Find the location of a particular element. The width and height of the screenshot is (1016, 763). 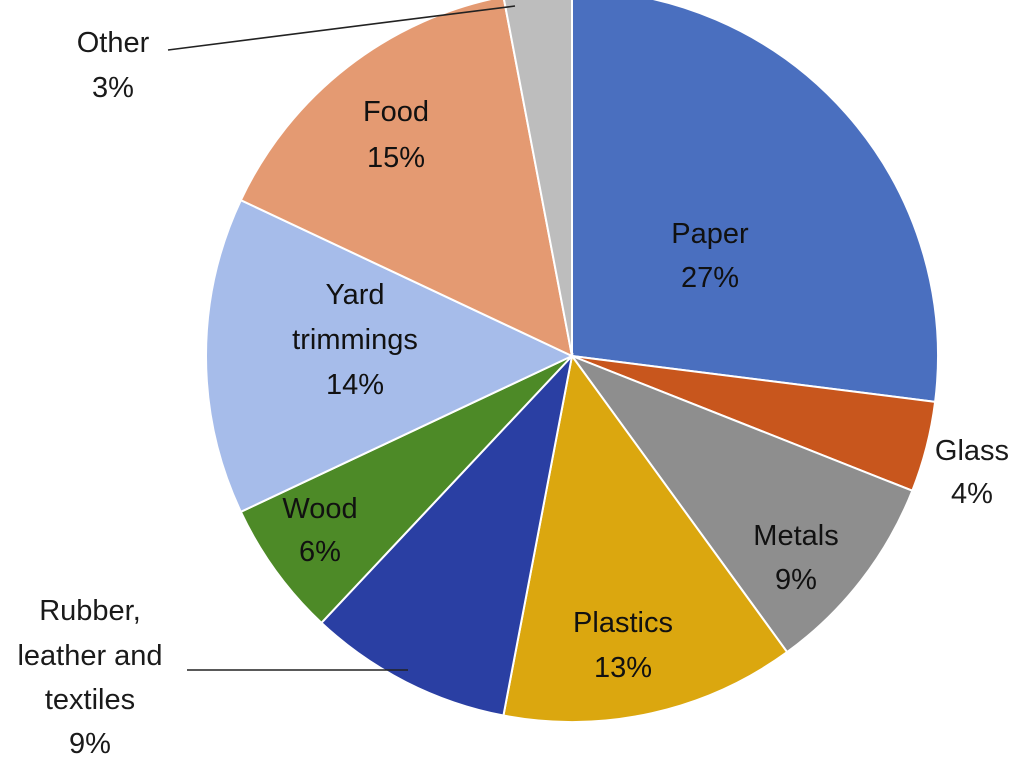

paper-label: Paper 27% is located at coordinates (710, 256).